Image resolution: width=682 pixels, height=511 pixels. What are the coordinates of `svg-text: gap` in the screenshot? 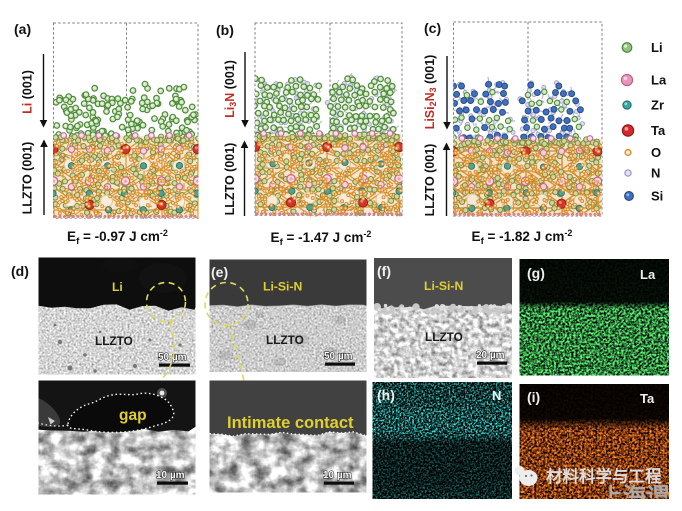 It's located at (133, 415).